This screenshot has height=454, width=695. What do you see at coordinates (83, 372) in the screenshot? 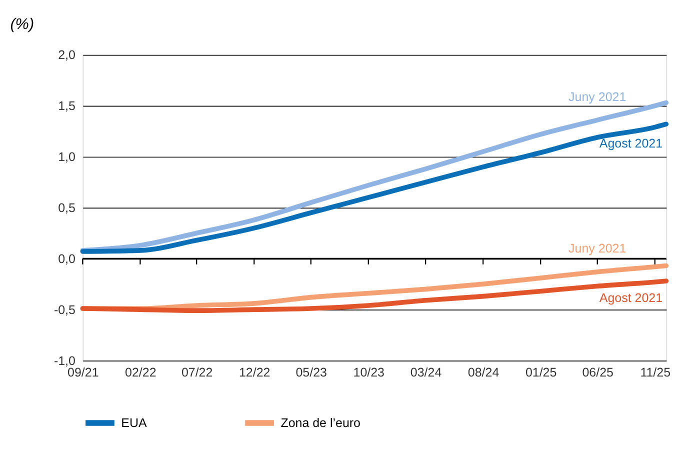
I see `x-tick-label: 09/21` at bounding box center [83, 372].